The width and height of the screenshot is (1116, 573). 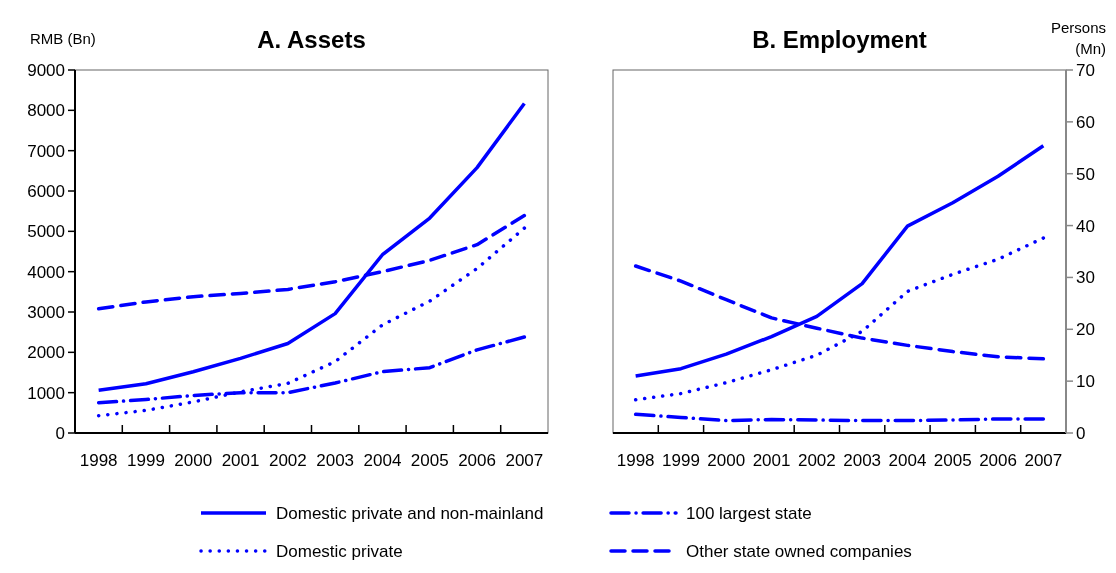 What do you see at coordinates (839, 39) in the screenshot?
I see `chart-title: B. Employment` at bounding box center [839, 39].